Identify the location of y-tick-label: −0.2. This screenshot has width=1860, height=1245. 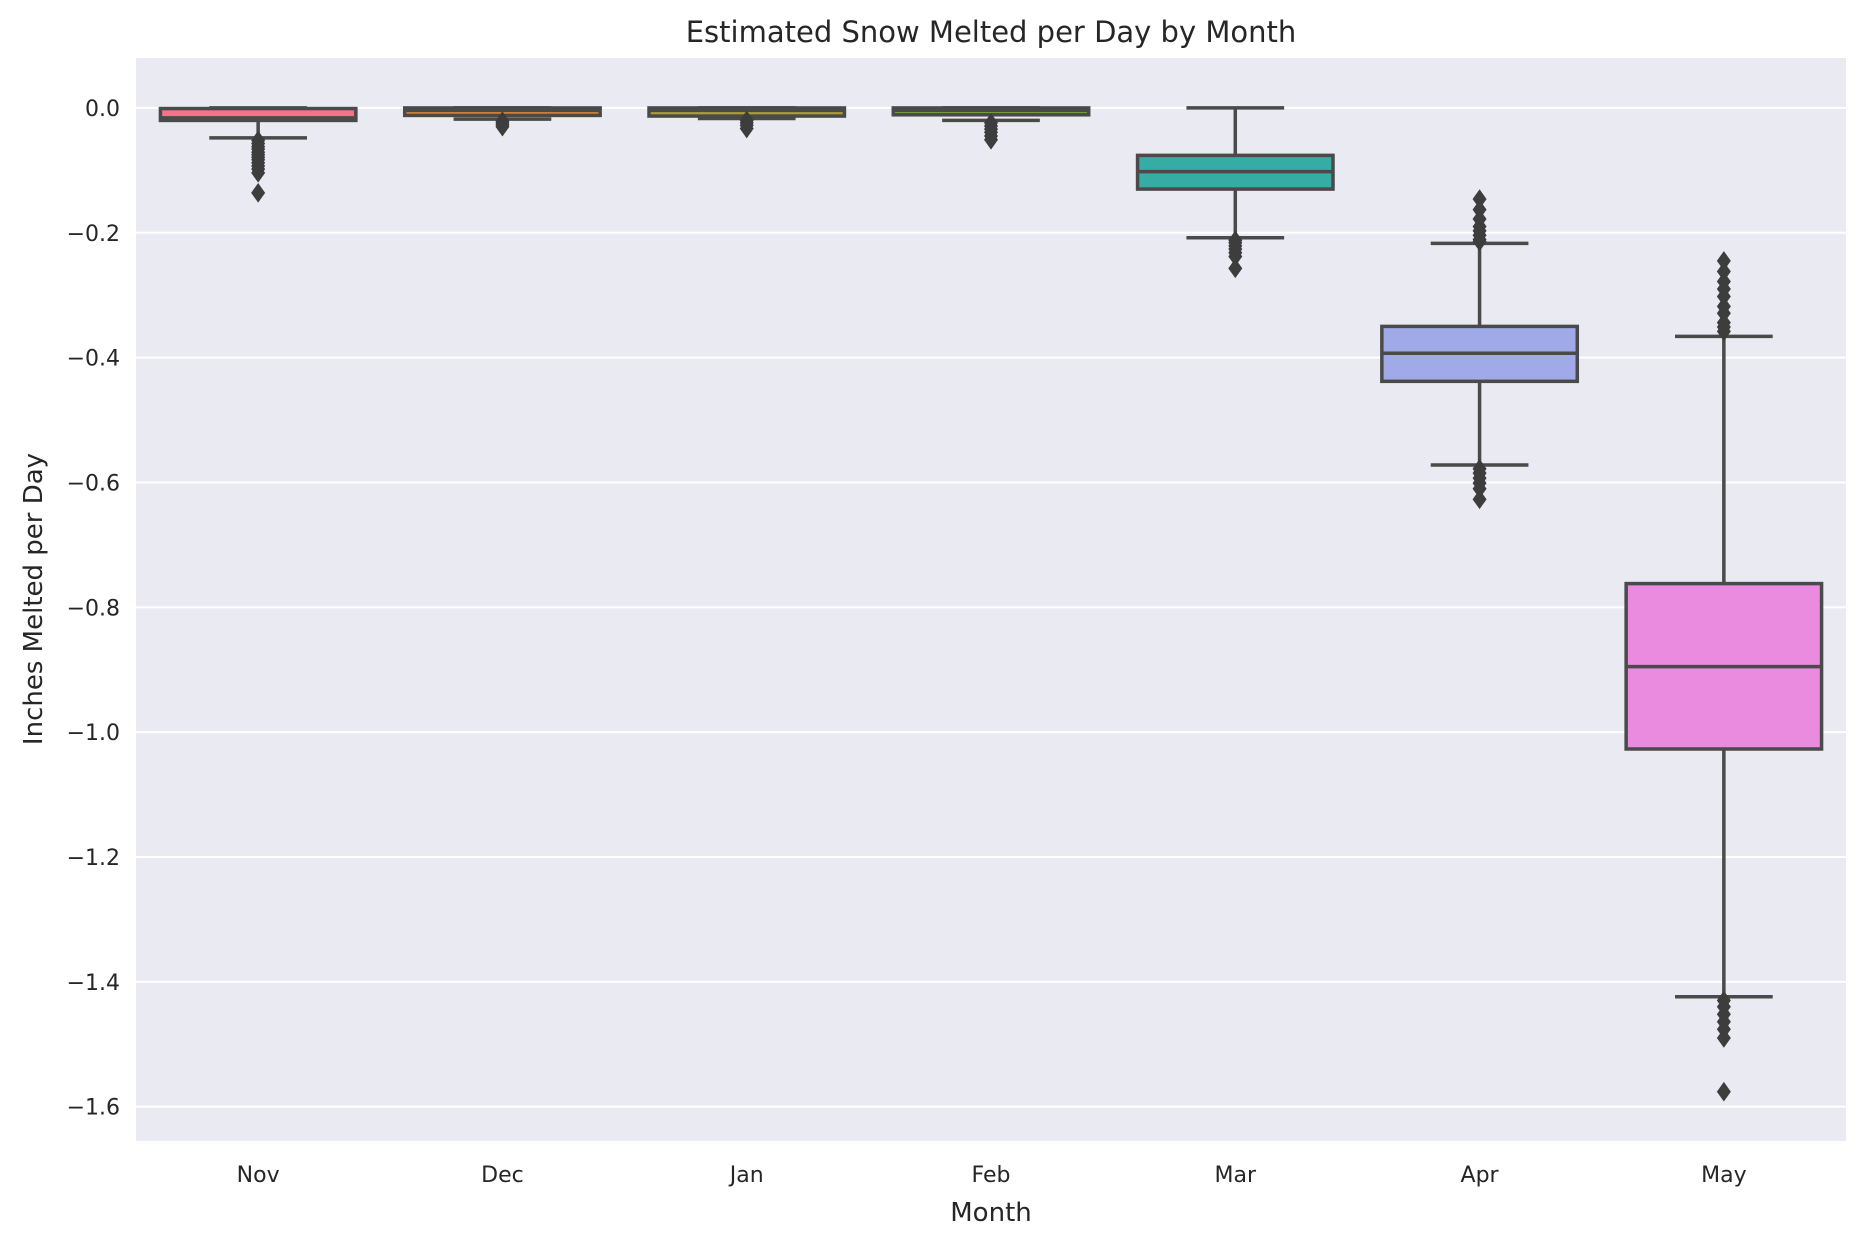
(93, 234).